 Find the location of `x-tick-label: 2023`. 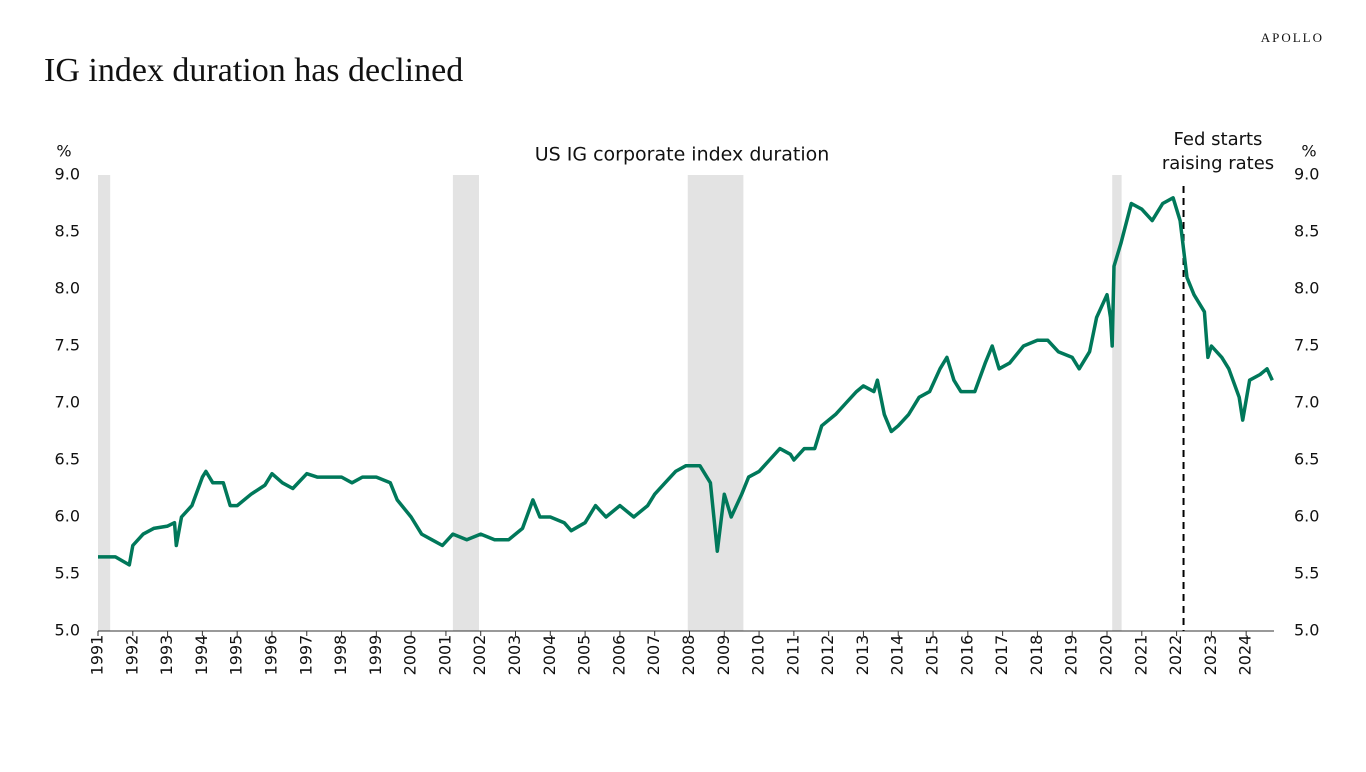

x-tick-label: 2023 is located at coordinates (1210, 655).